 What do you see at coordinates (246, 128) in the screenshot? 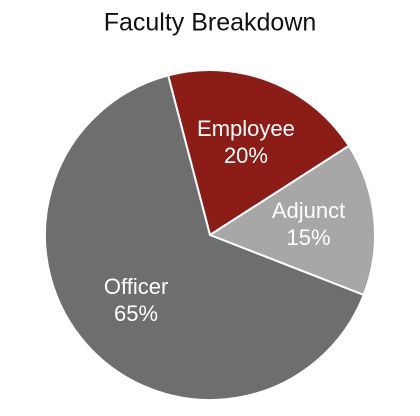
I see `category-label: Employee` at bounding box center [246, 128].